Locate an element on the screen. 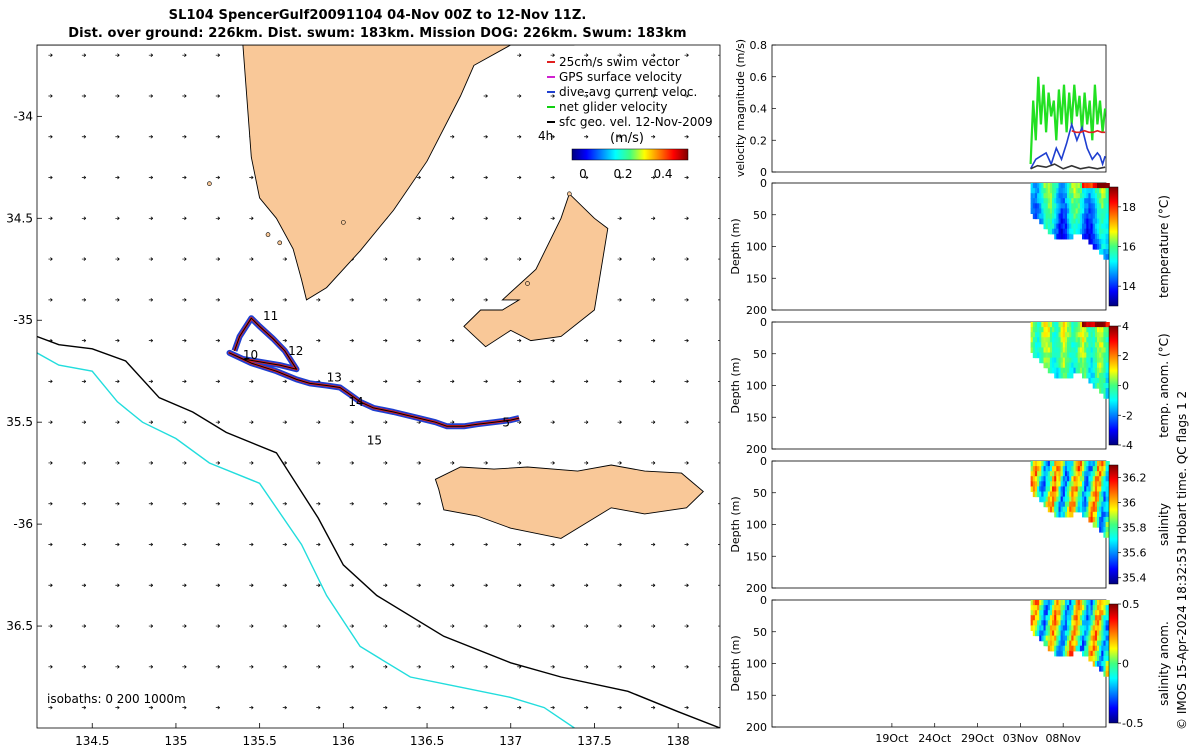 Image resolution: width=1200 pixels, height=750 pixels. colorbar-tick-label: 35.4 is located at coordinates (1134, 578).